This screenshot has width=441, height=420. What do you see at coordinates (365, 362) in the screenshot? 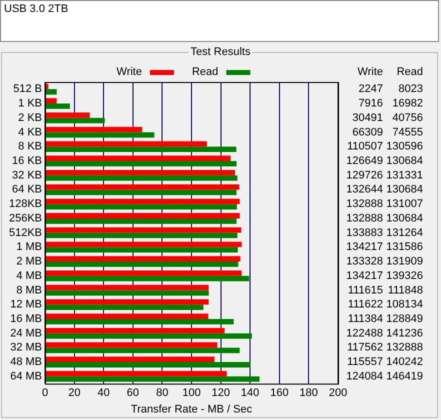
I see `text: 115557` at bounding box center [365, 362].